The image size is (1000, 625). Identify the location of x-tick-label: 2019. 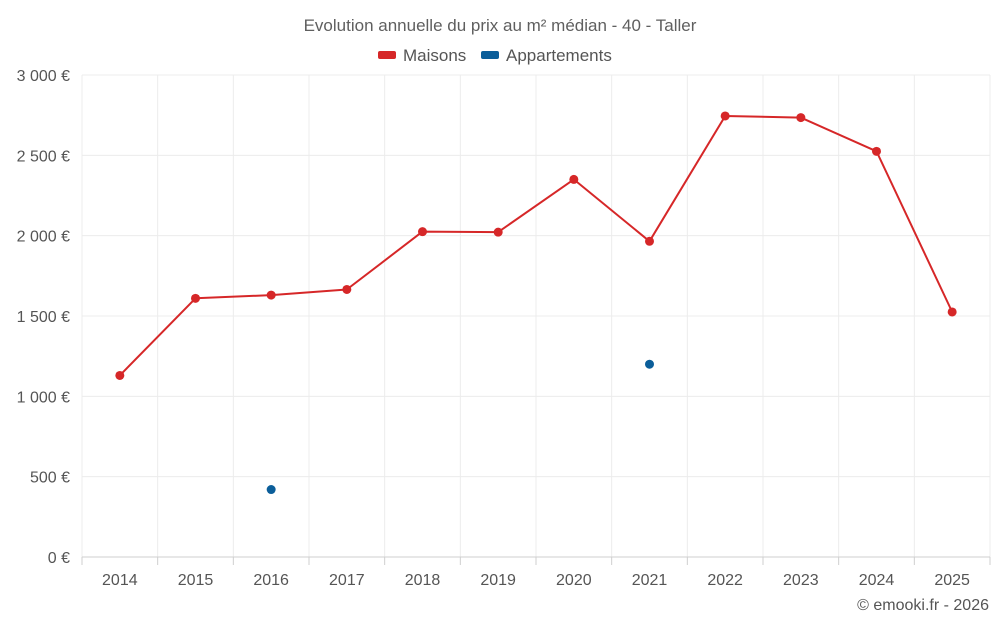
(498, 580).